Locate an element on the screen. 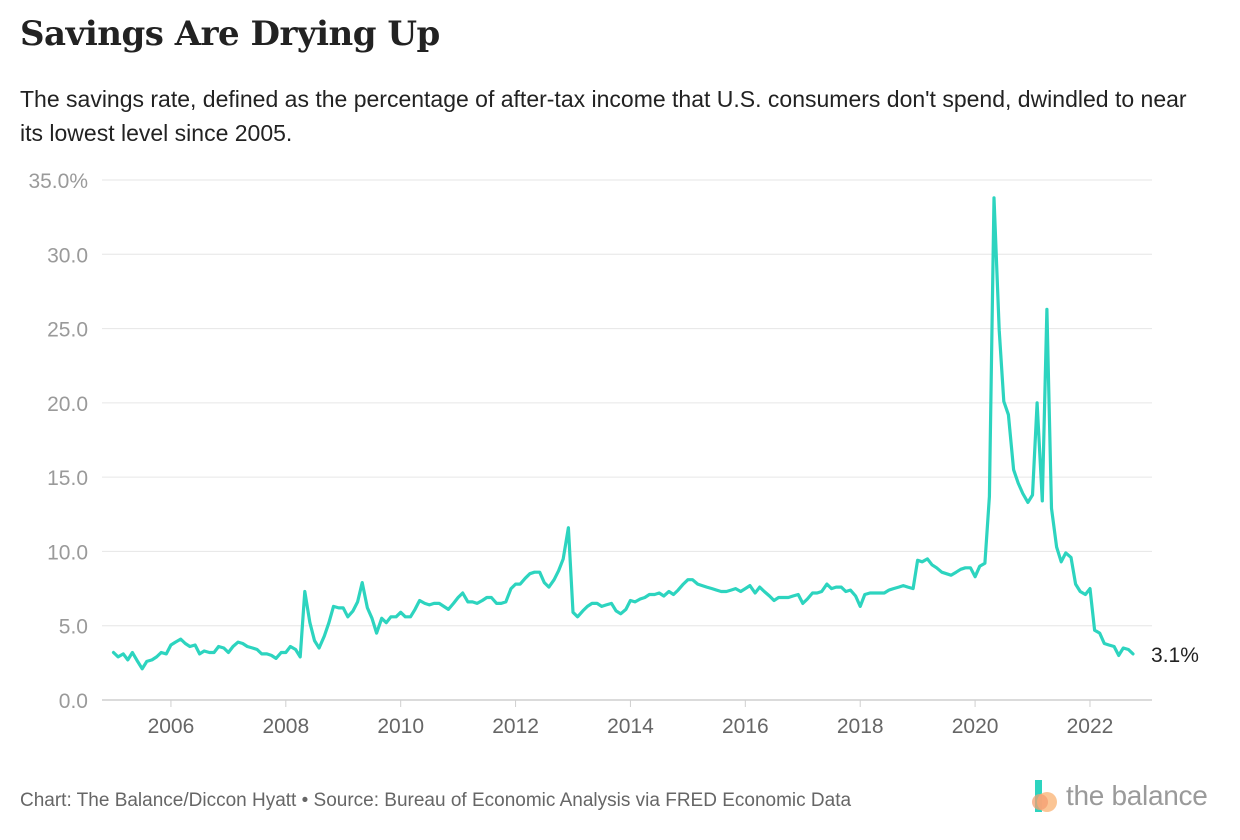 The width and height of the screenshot is (1240, 840). x-tick-label: 2022 is located at coordinates (1090, 726).